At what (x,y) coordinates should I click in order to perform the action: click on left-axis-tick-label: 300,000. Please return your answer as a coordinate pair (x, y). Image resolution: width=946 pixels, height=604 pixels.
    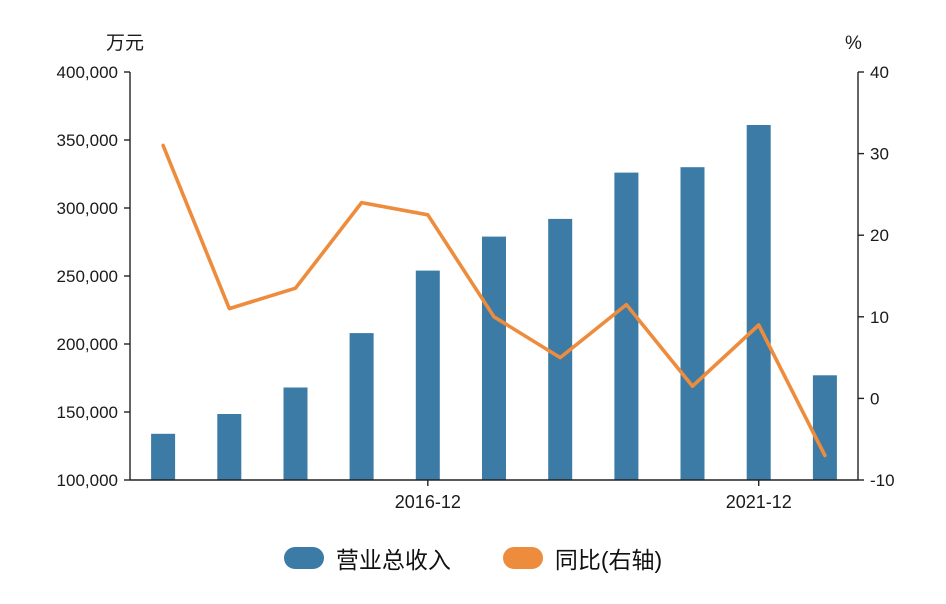
    Looking at the image, I should click on (87, 208).